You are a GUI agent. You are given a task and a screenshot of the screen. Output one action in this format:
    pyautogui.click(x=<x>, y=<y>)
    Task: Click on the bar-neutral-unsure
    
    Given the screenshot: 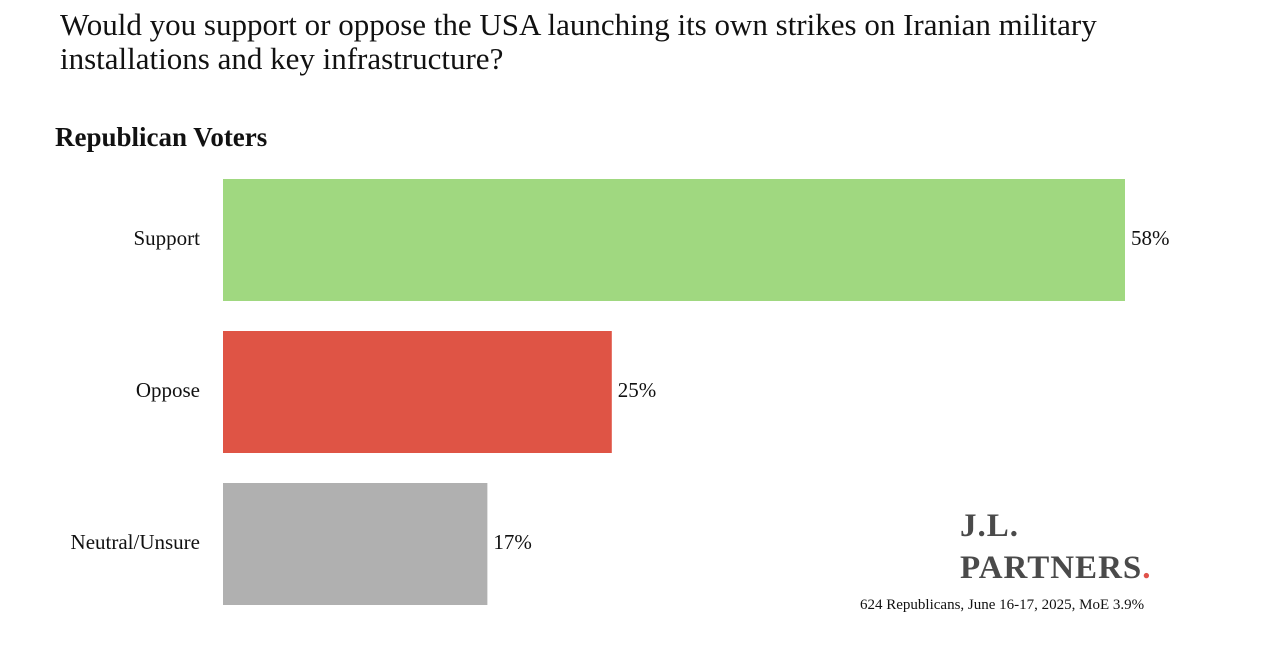 What is the action you would take?
    pyautogui.click(x=355, y=544)
    